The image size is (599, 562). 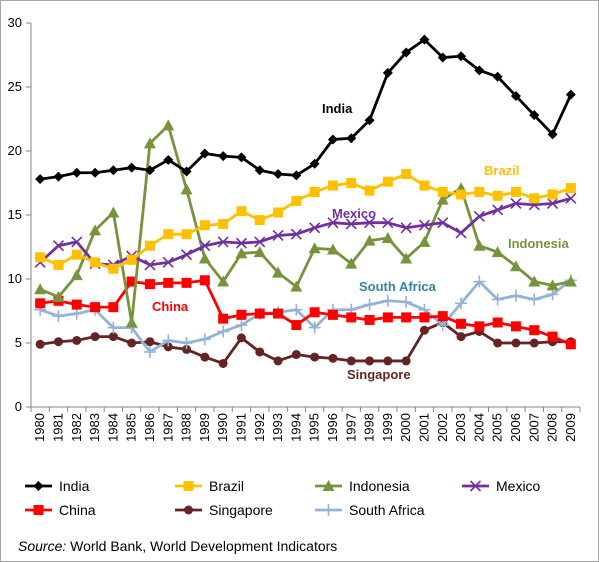 I want to click on x-tick-label: 2005, so click(x=497, y=427).